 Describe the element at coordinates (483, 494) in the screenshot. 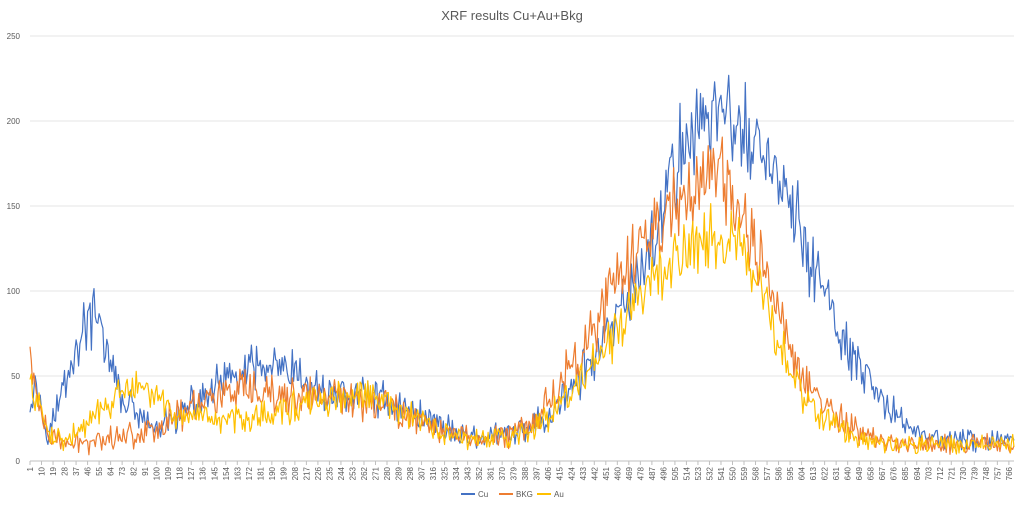

I see `legend-label-cu: Cu` at that location.